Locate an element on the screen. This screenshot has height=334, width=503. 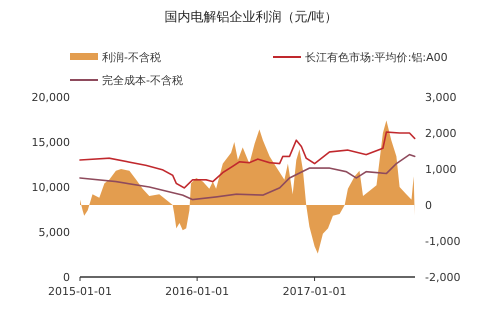
y-tick-label: 0 is located at coordinates (66, 277).